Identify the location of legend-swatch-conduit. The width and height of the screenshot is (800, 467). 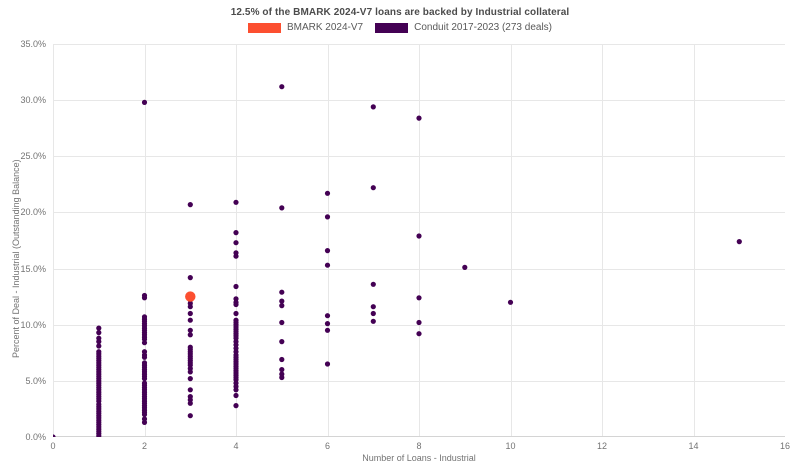
(392, 27).